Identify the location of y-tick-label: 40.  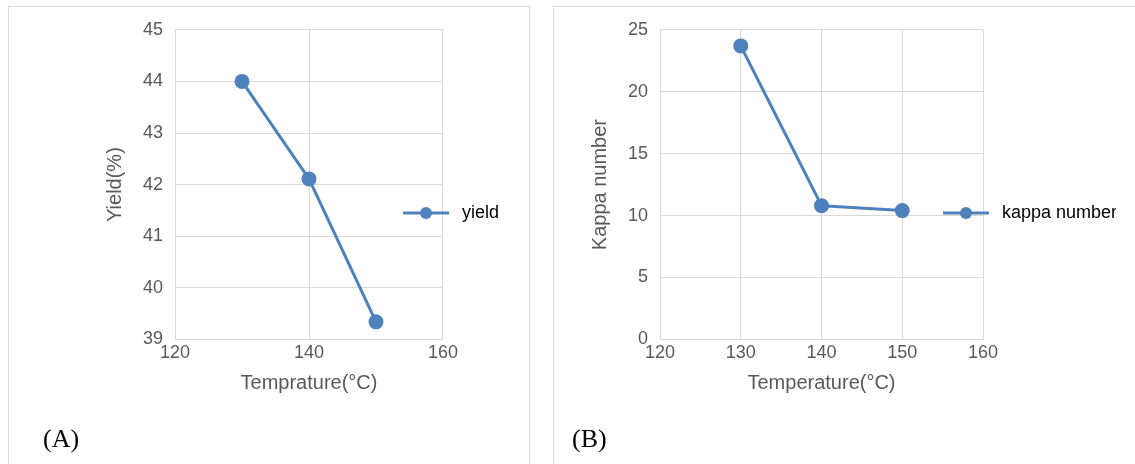
(153, 286).